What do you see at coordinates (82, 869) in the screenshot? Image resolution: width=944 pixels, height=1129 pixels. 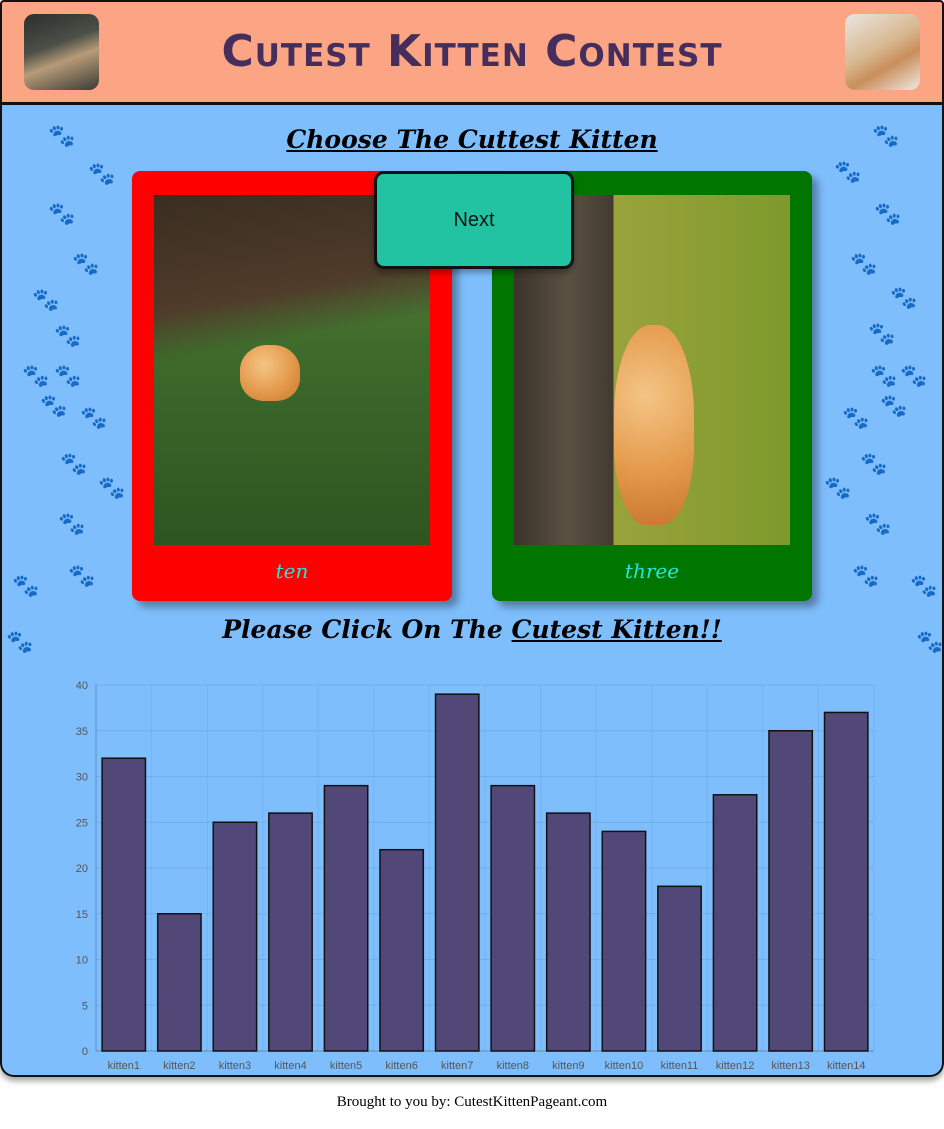 I see `y-tick-label: 20` at bounding box center [82, 869].